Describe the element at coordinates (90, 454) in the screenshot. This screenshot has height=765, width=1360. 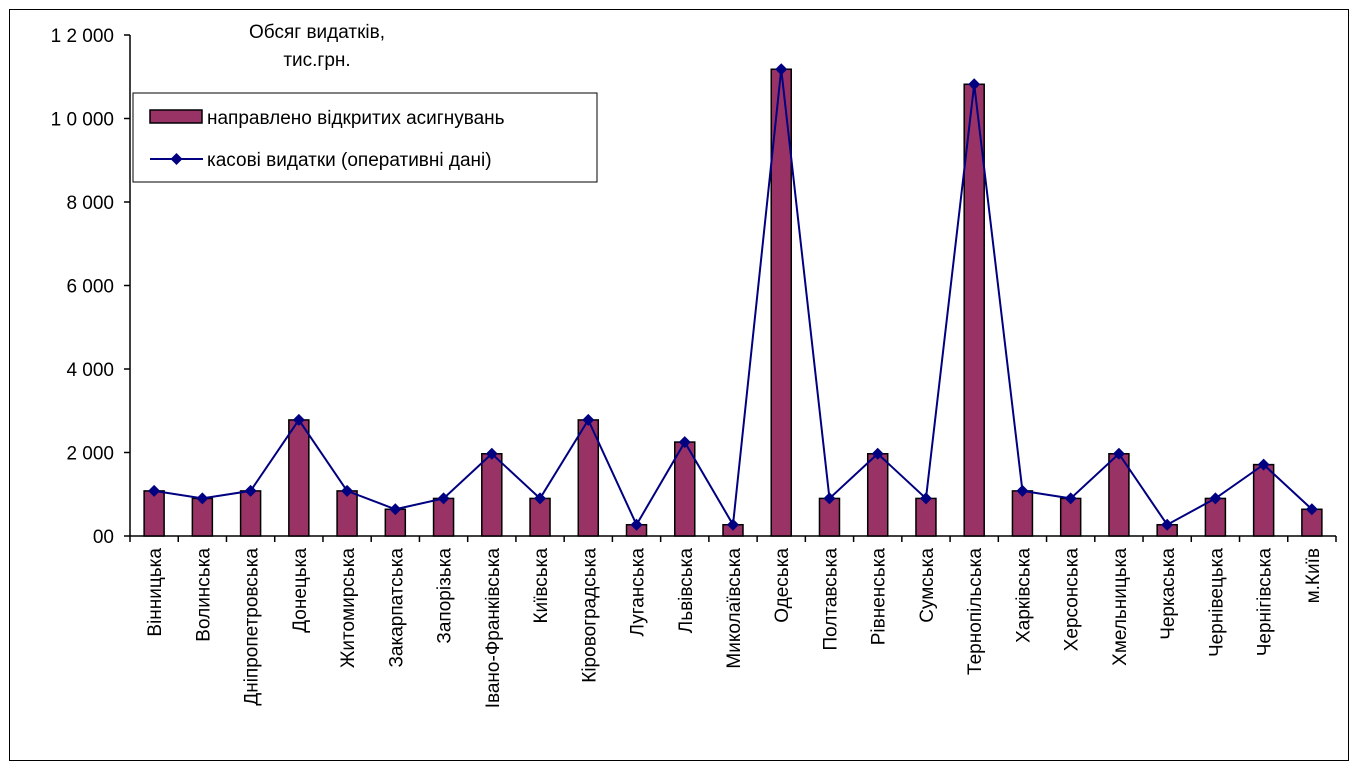
I see `y-tick-label: 2 000` at that location.